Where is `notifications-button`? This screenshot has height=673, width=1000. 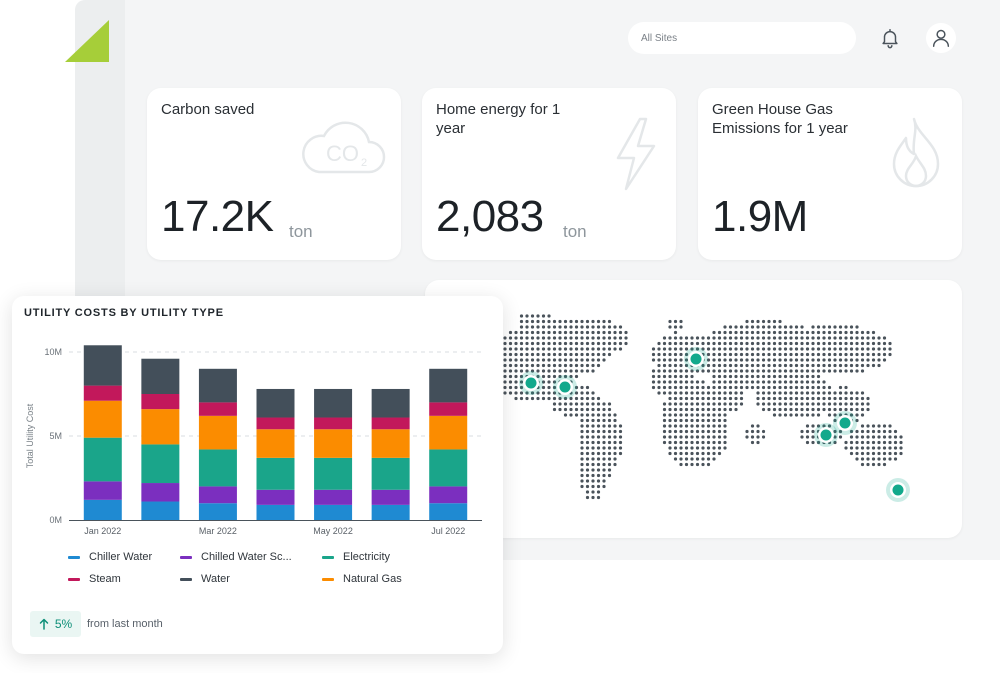
notifications-button is located at coordinates (890, 38).